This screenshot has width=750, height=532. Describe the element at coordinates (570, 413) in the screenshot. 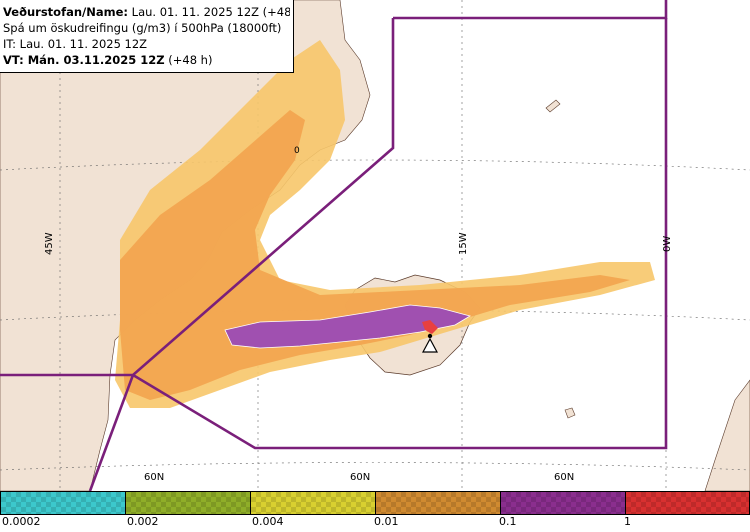

I see `faroe-islands` at that location.